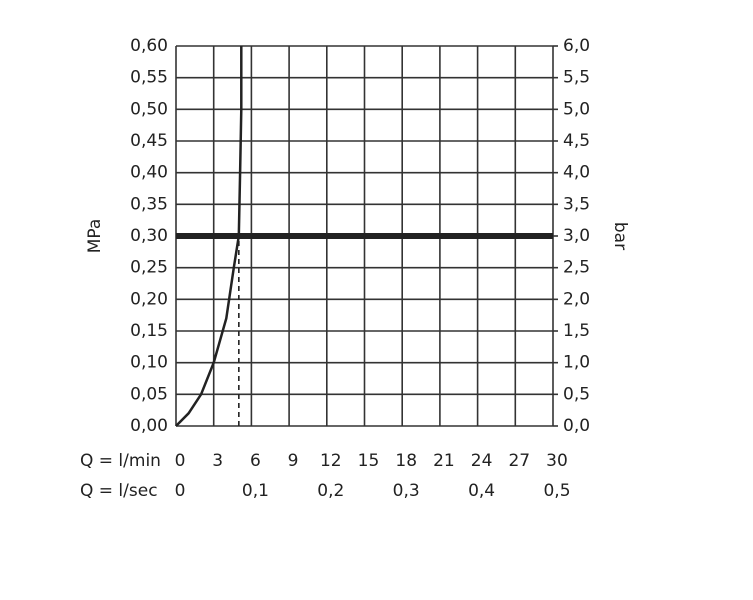  What do you see at coordinates (620, 236) in the screenshot?
I see `y2-axis-label: bar` at bounding box center [620, 236].